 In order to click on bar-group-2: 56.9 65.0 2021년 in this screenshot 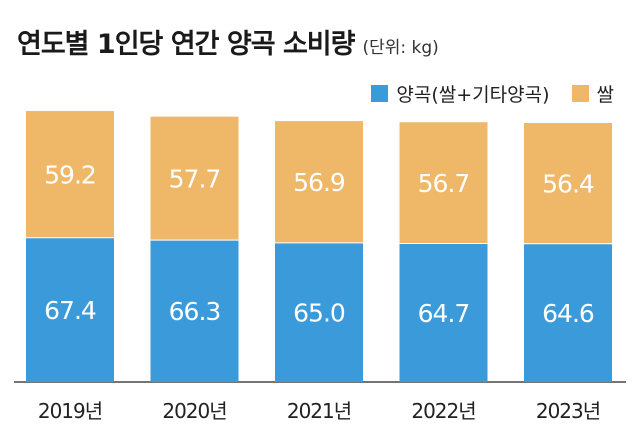, I will do `click(319, 272)`.